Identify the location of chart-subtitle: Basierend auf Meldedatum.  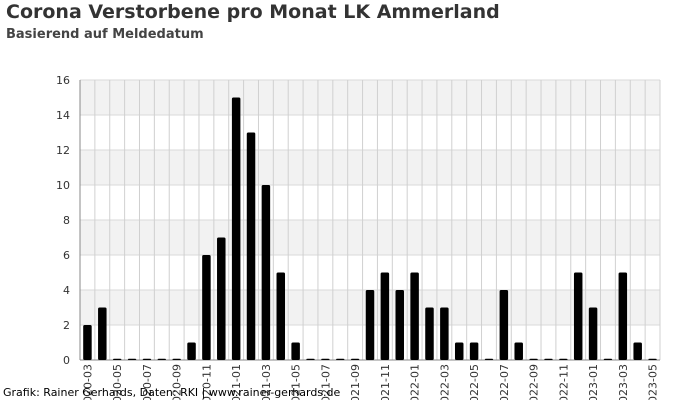
(105, 34).